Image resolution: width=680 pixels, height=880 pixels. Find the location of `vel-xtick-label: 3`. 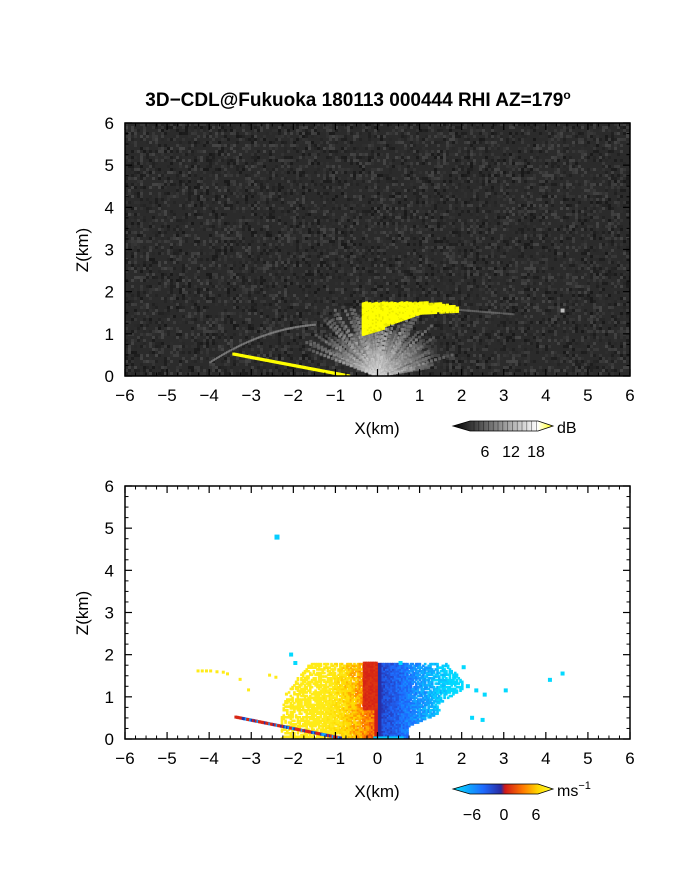

vel-xtick-label: 3 is located at coordinates (503, 758).